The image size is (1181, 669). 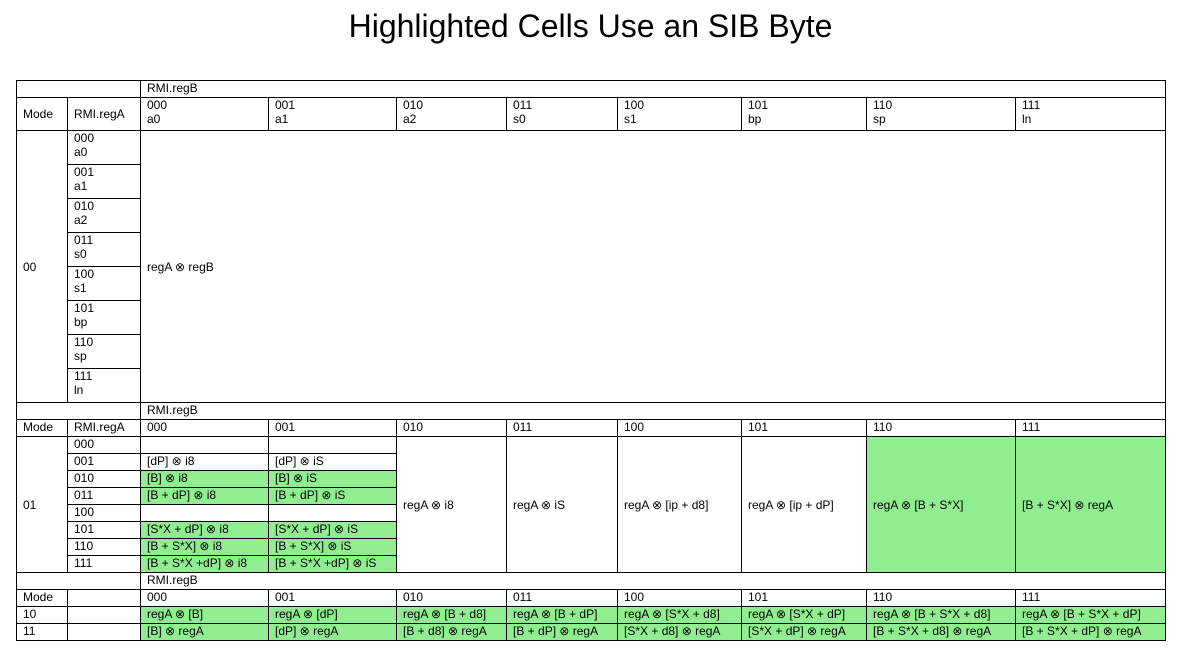 I want to click on mode10-cell: regA ⊗ [B + S*X + d8], so click(x=941, y=615).